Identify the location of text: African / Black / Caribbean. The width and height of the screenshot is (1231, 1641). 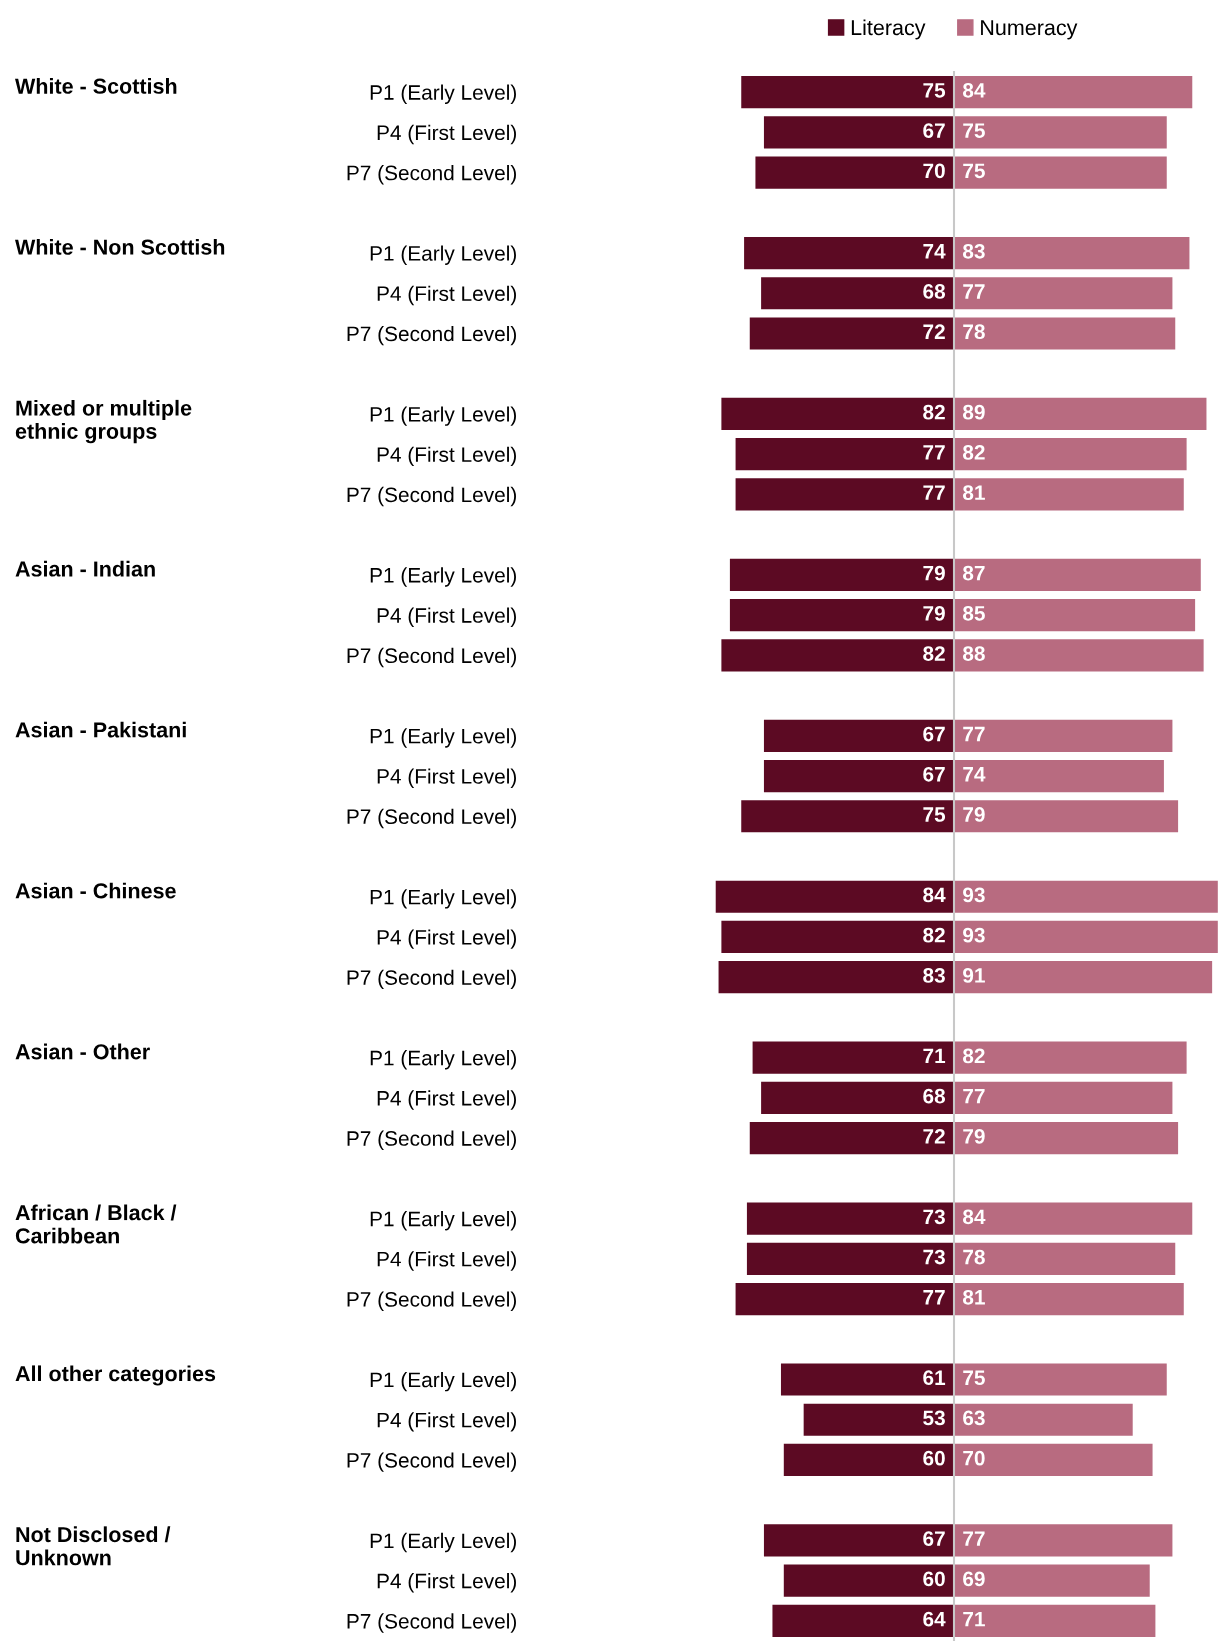
(96, 1224).